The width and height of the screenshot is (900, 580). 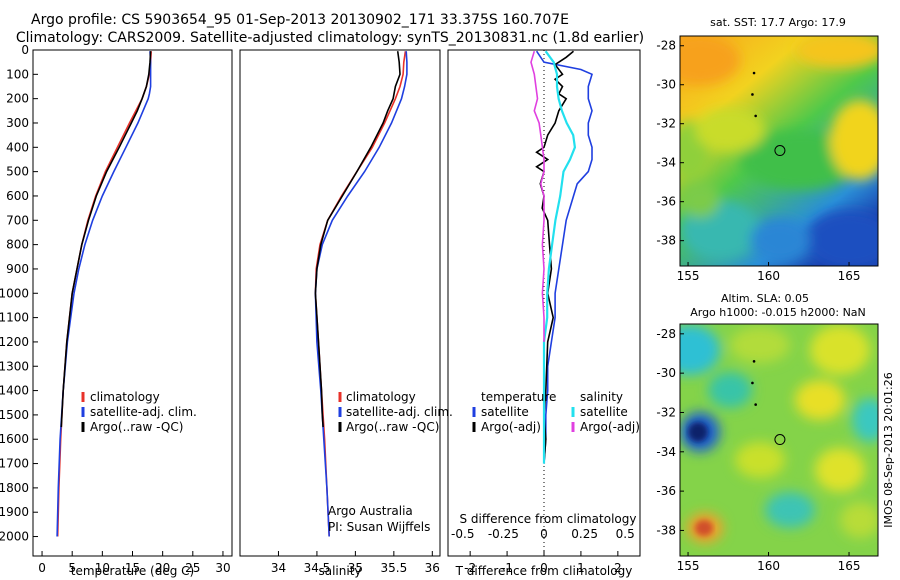 What do you see at coordinates (584, 534) in the screenshot?
I see `diff-x2tick-label: 0.25` at bounding box center [584, 534].